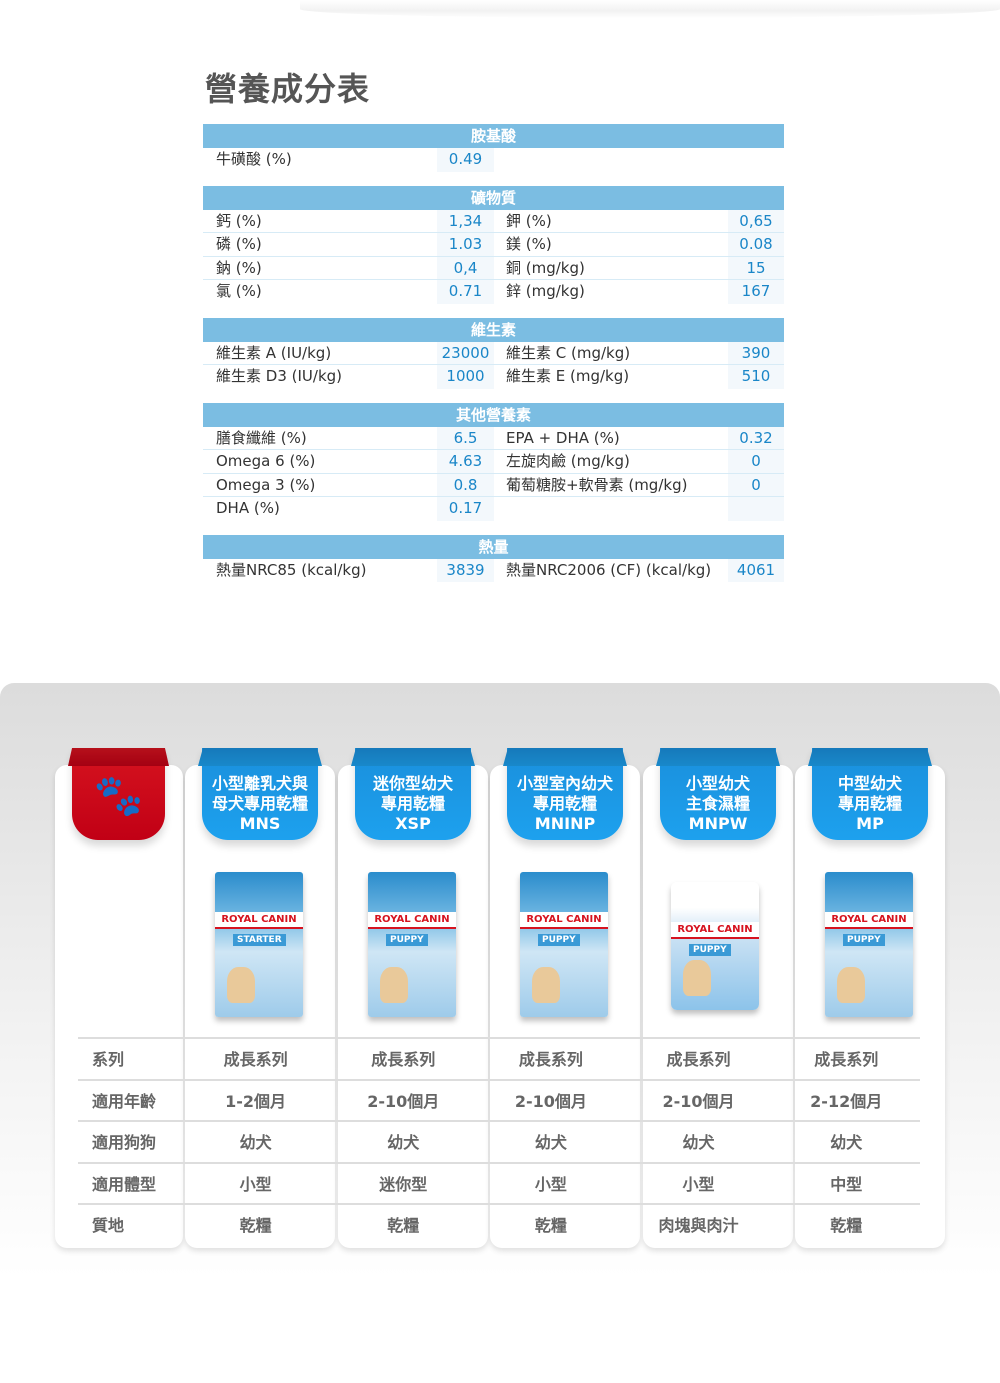 The image size is (1000, 1383). What do you see at coordinates (756, 437) in the screenshot?
I see `nutrient-value: 0.32` at bounding box center [756, 437].